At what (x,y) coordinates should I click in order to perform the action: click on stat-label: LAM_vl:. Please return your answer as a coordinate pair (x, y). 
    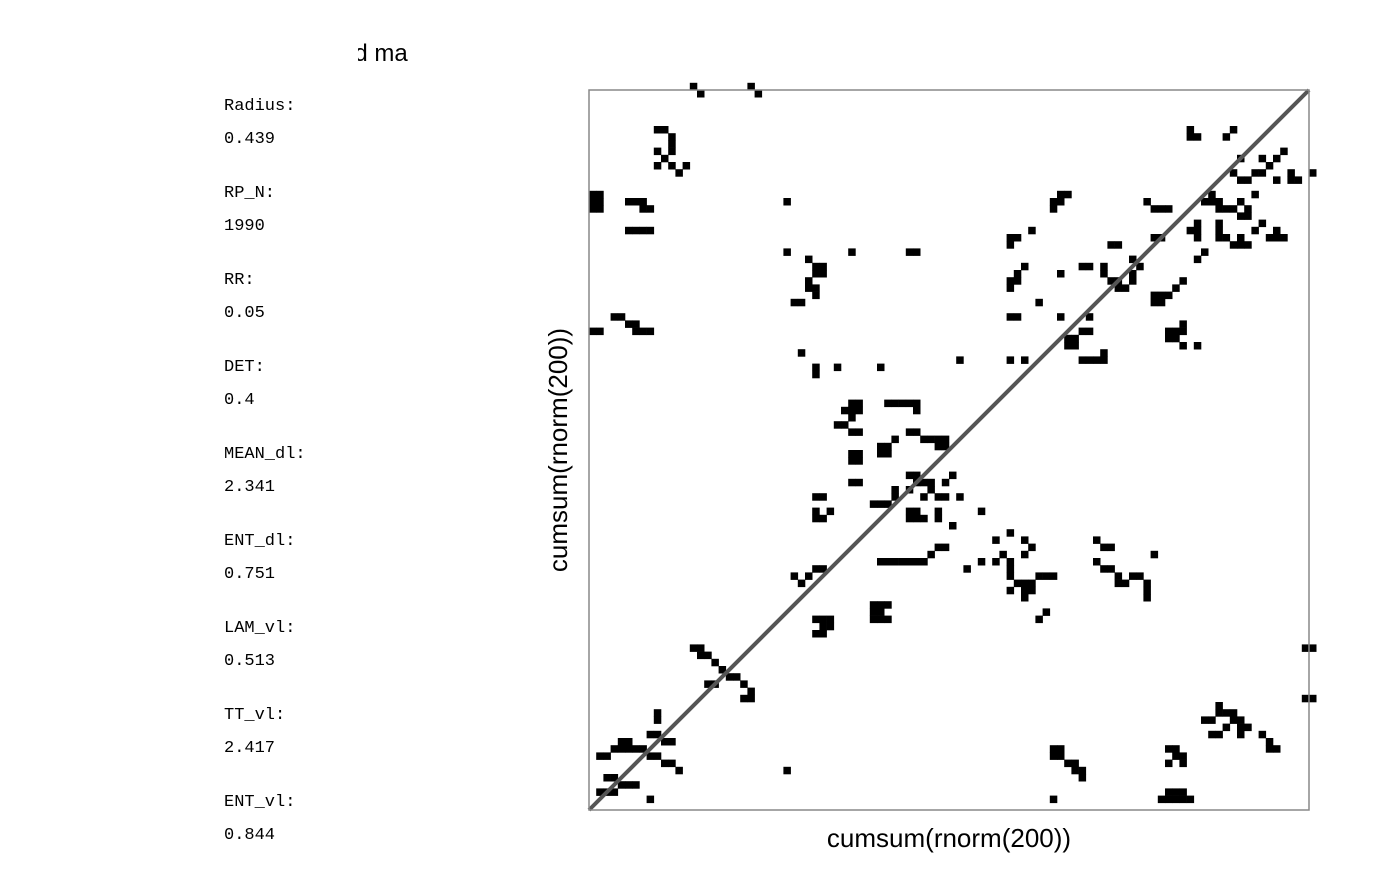
    Looking at the image, I should click on (260, 628).